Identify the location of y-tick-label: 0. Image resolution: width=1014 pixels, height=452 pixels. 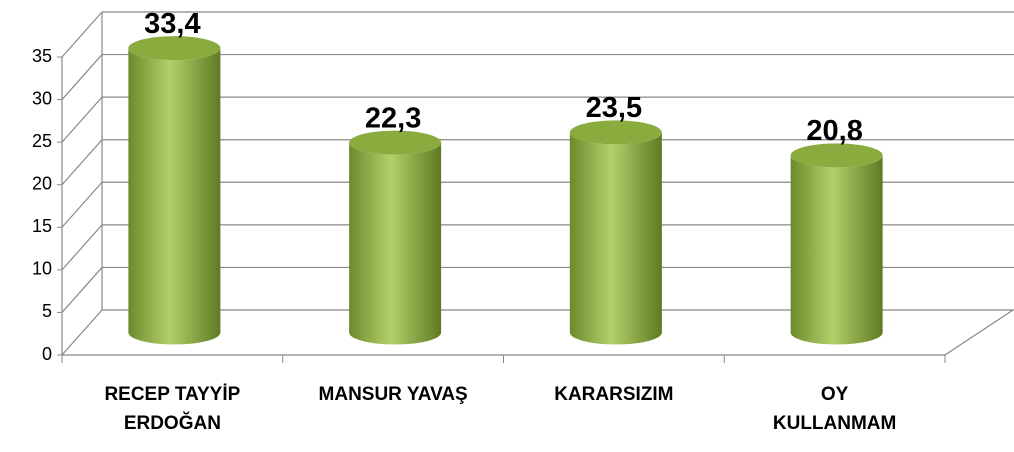
(47, 354).